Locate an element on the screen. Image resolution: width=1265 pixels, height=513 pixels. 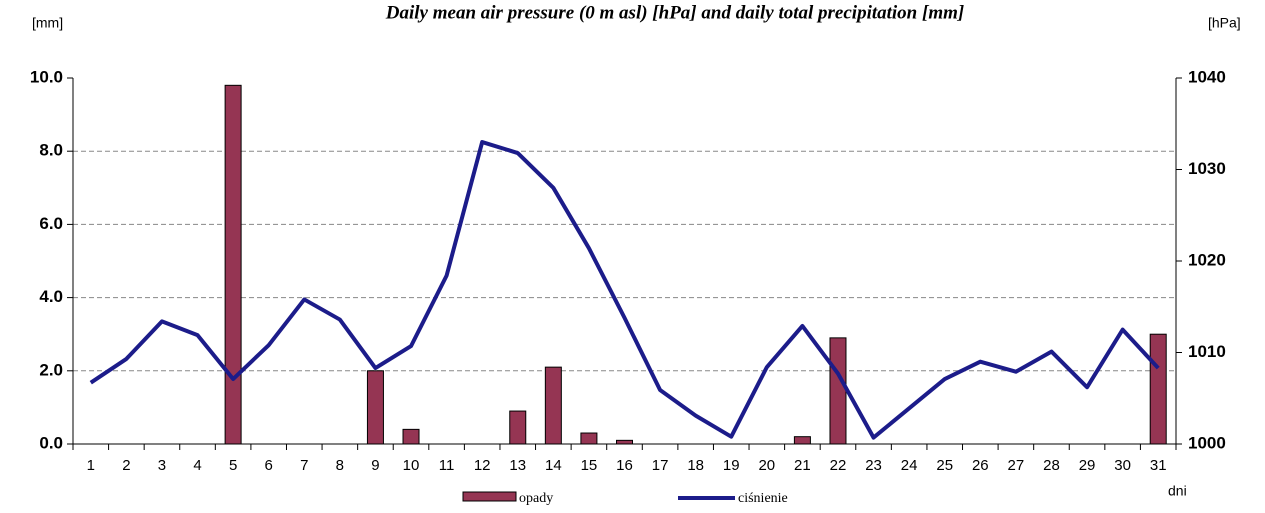
y-tick-label: 4.0 is located at coordinates (51, 296).